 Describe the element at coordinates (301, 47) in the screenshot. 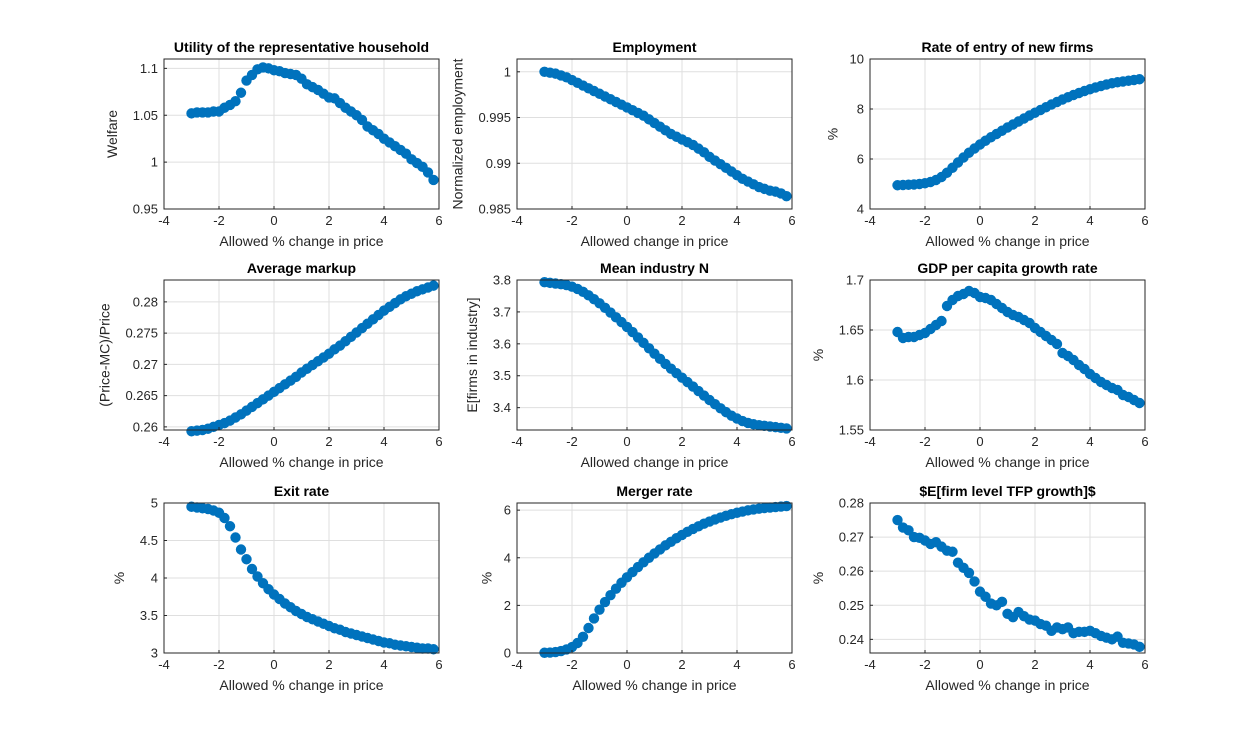

I see `chart-title: Utility of the representative household` at that location.